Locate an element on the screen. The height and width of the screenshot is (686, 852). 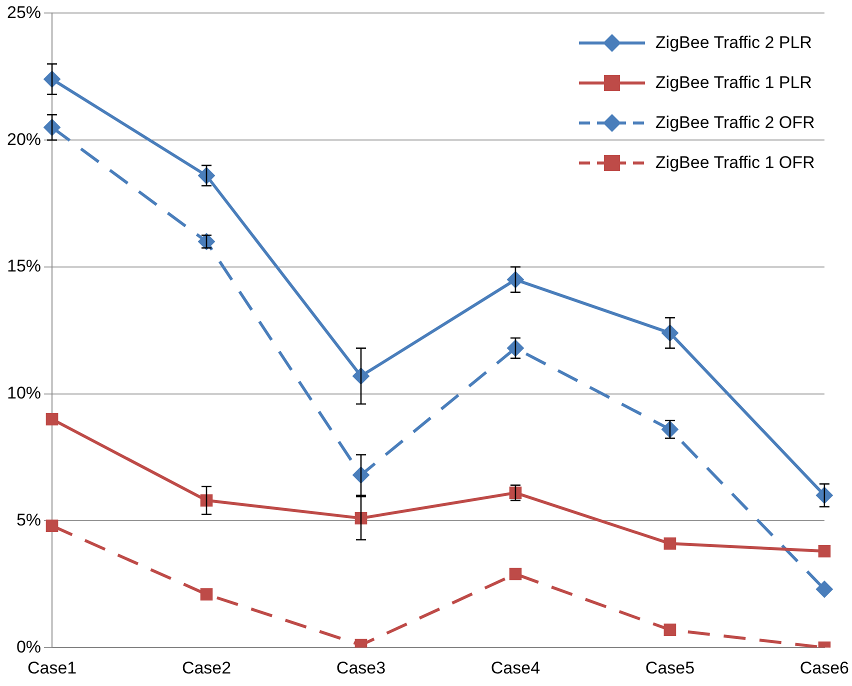
x-tick-label: Case6 is located at coordinates (824, 668).